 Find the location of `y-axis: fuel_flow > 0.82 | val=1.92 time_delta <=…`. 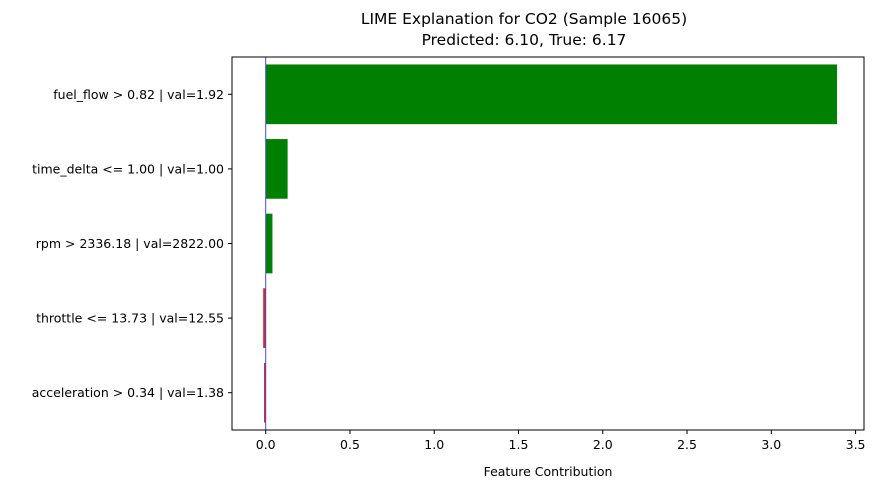

y-axis: fuel_flow > 0.82 | val=1.92 time_delta <=… is located at coordinates (132, 243).